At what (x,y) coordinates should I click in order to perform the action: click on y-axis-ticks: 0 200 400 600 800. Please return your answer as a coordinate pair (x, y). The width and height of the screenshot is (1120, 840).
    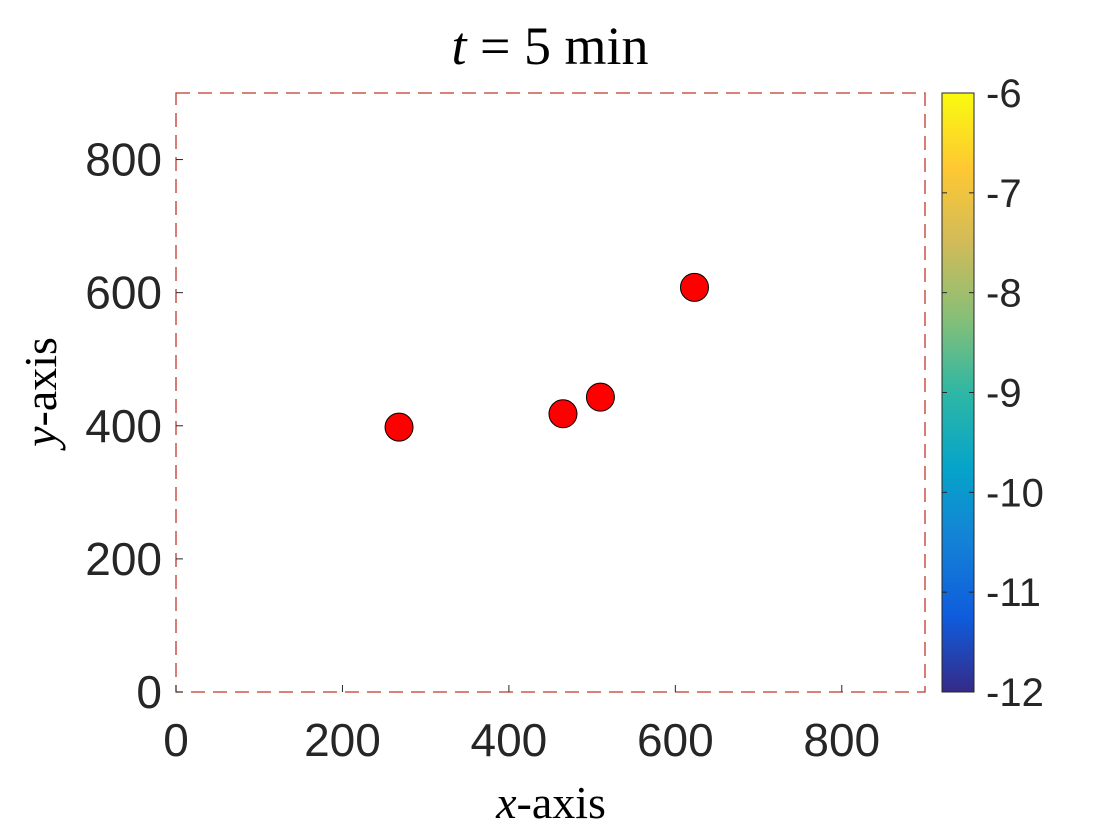
    Looking at the image, I should click on (134, 426).